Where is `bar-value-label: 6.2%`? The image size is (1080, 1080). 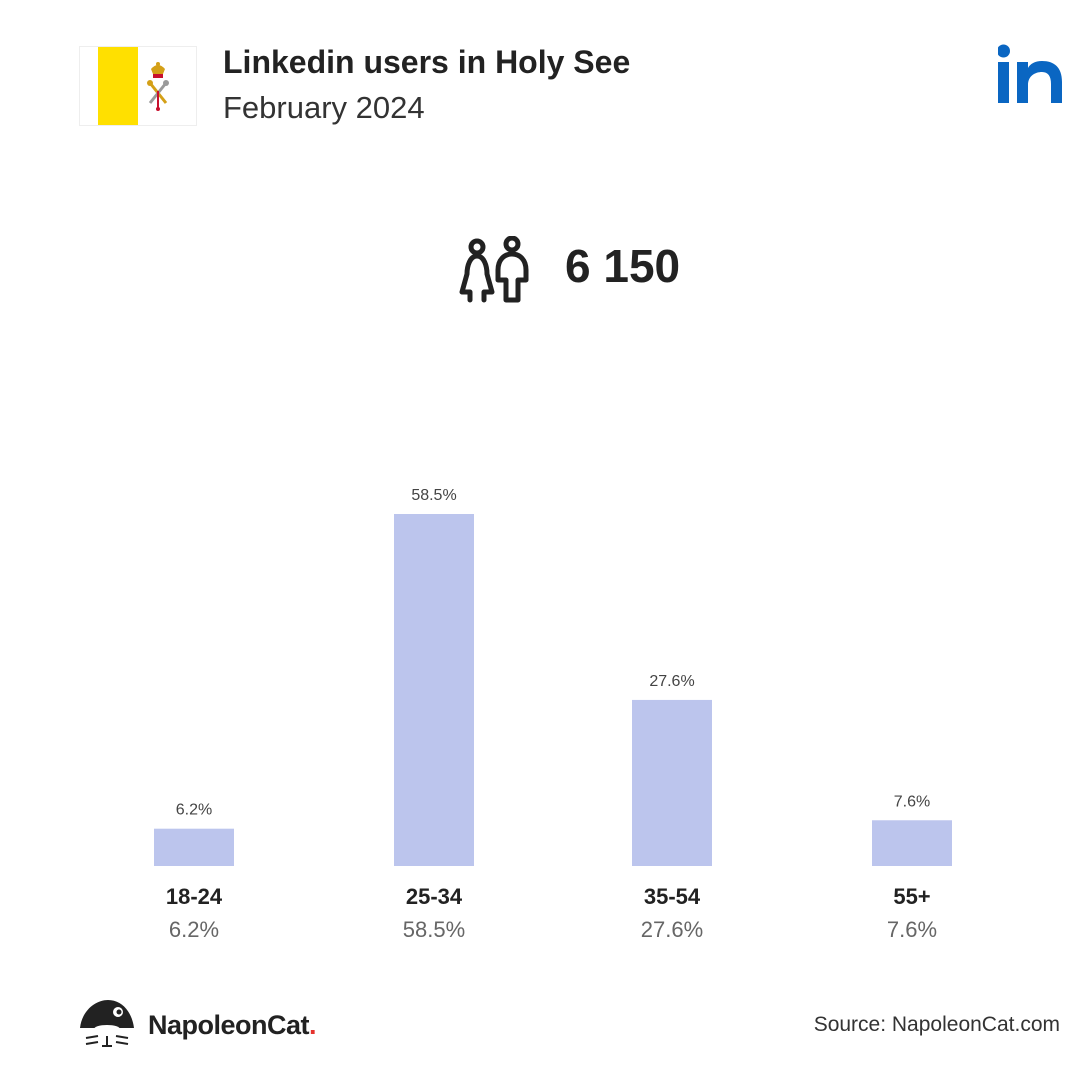
bar-value-label: 6.2% is located at coordinates (194, 810).